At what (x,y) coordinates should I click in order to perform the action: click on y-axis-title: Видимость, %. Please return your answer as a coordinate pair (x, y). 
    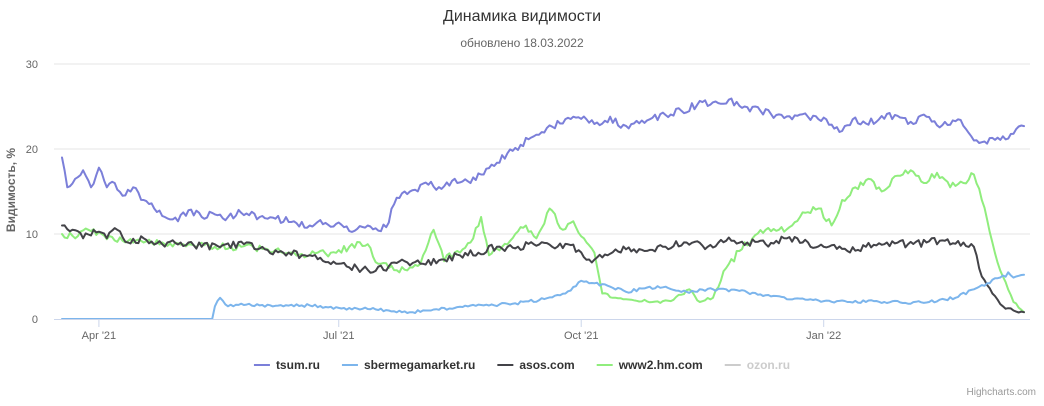
    Looking at the image, I should click on (11, 190).